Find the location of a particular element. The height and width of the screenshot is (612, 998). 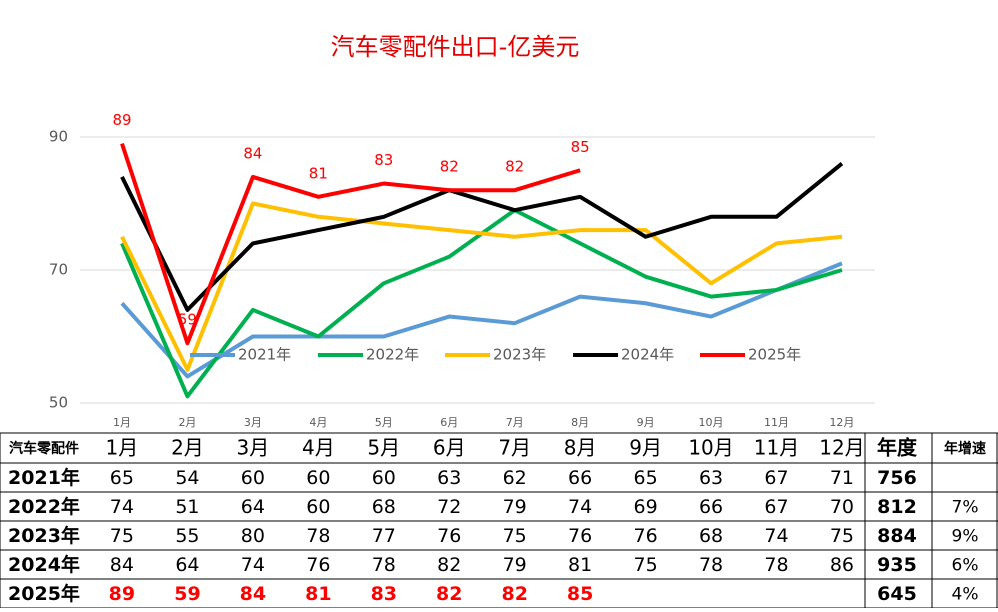

table-header: 7月 is located at coordinates (514, 448).